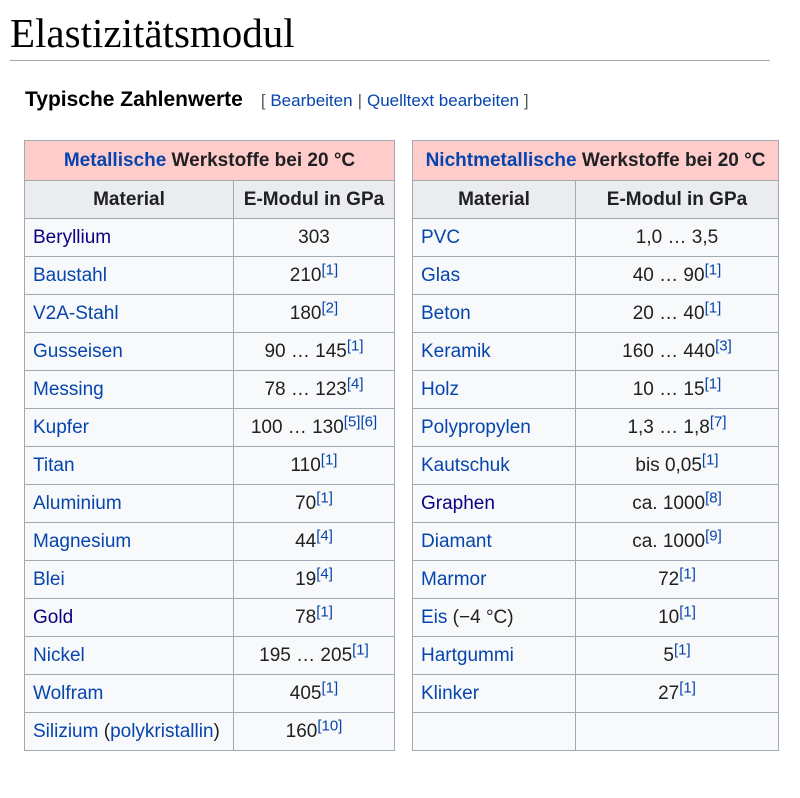 The height and width of the screenshot is (798, 800). I want to click on material-cell: Gusseisen, so click(129, 351).